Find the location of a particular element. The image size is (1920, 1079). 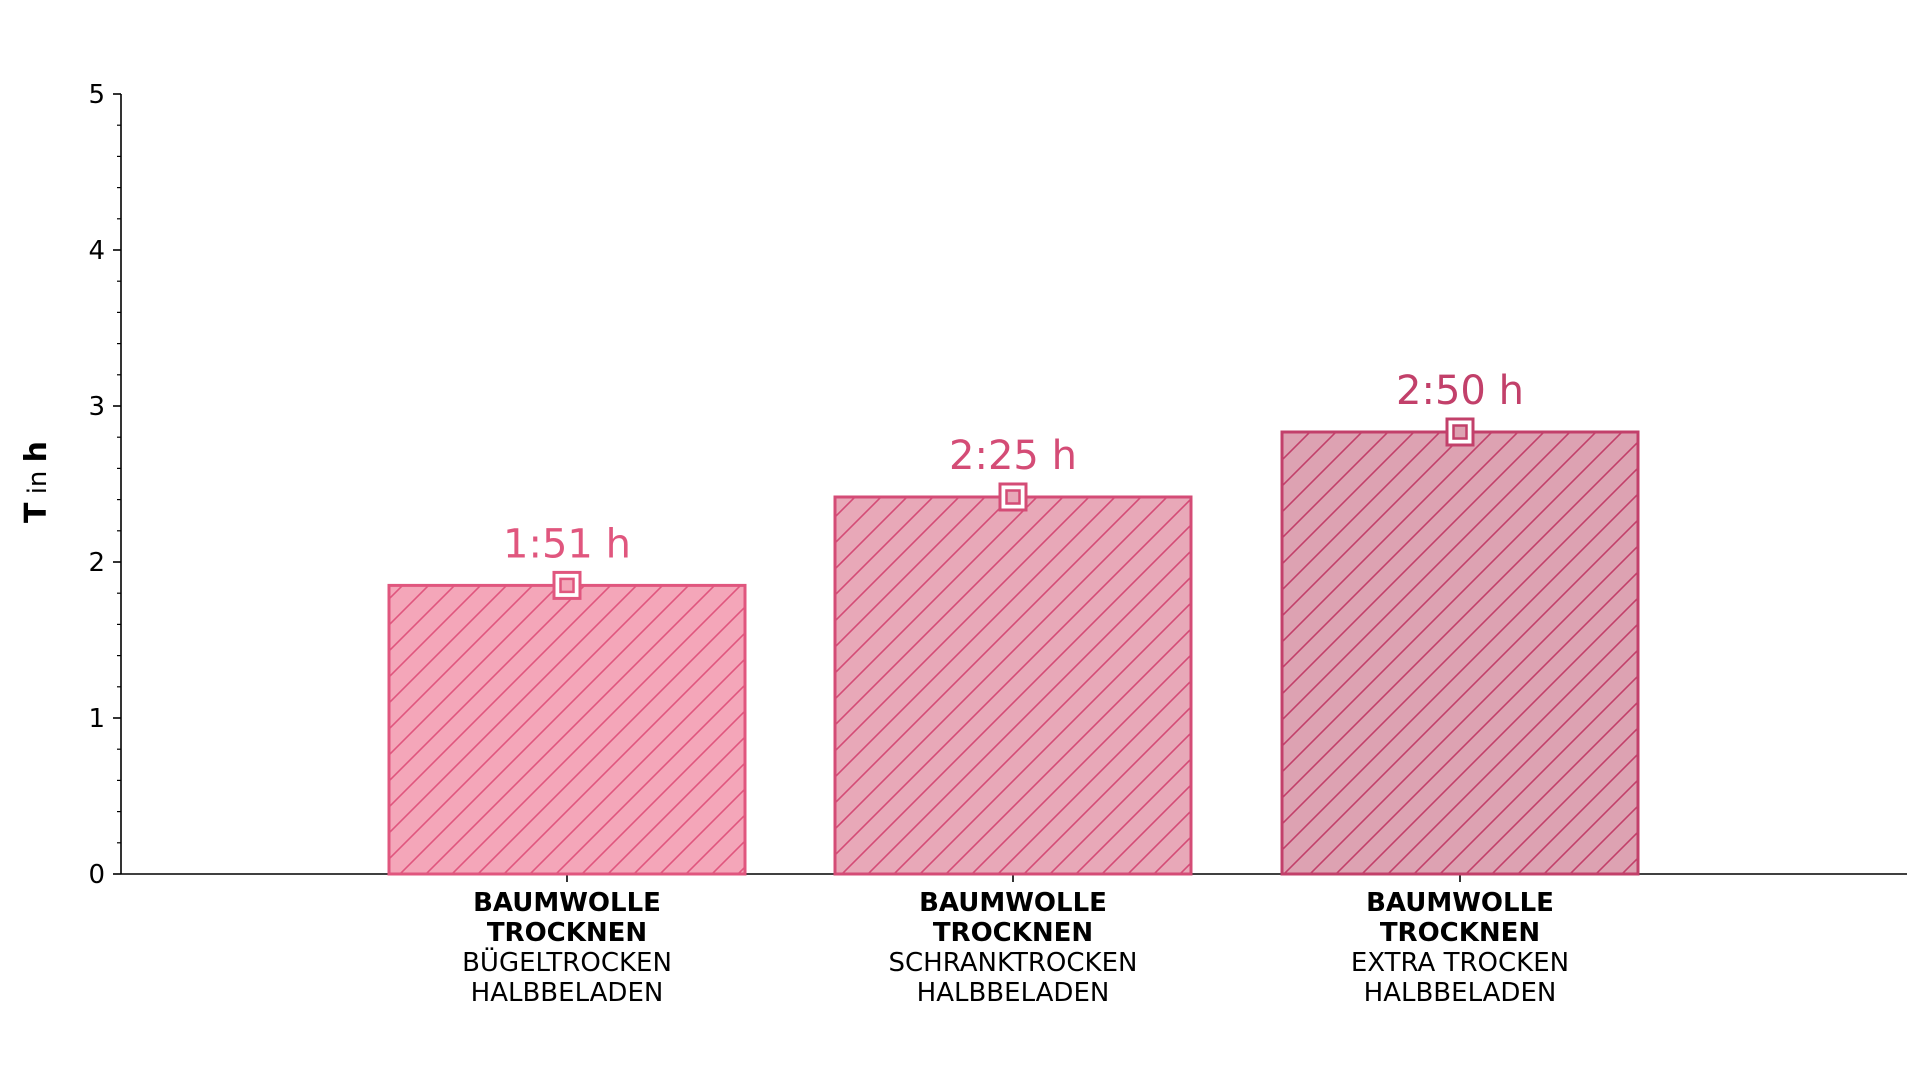

y-tick-label: 0 is located at coordinates (96, 875).